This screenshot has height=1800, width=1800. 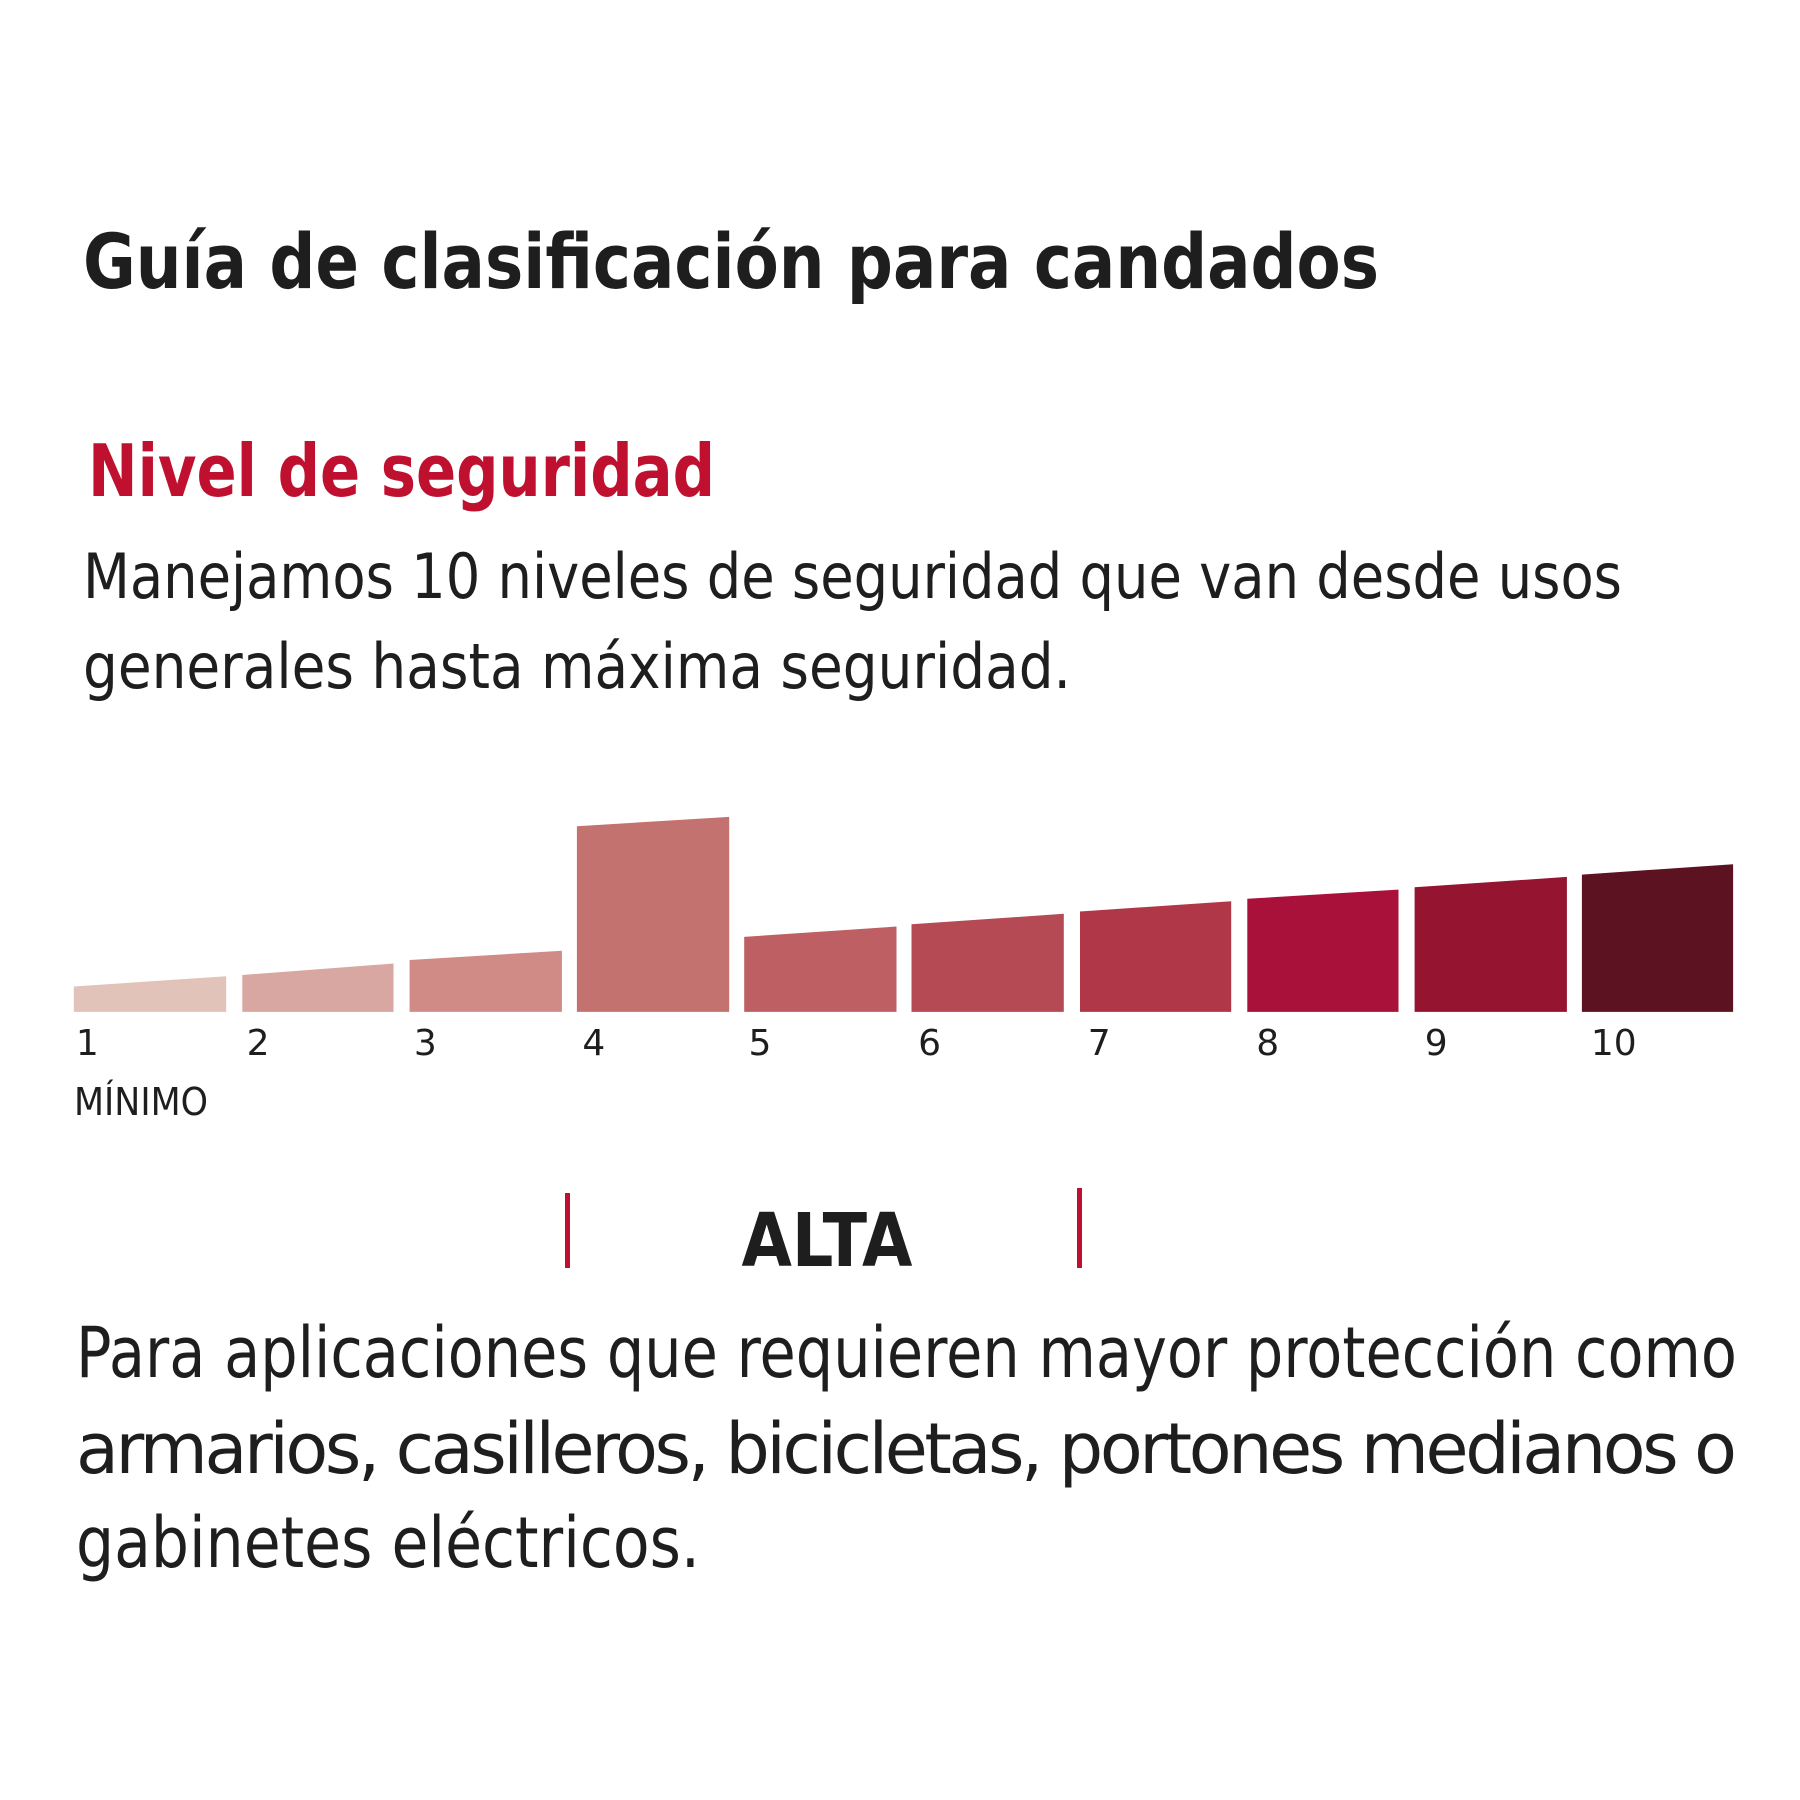 What do you see at coordinates (141, 1102) in the screenshot?
I see `min-label: MÍNIMO` at bounding box center [141, 1102].